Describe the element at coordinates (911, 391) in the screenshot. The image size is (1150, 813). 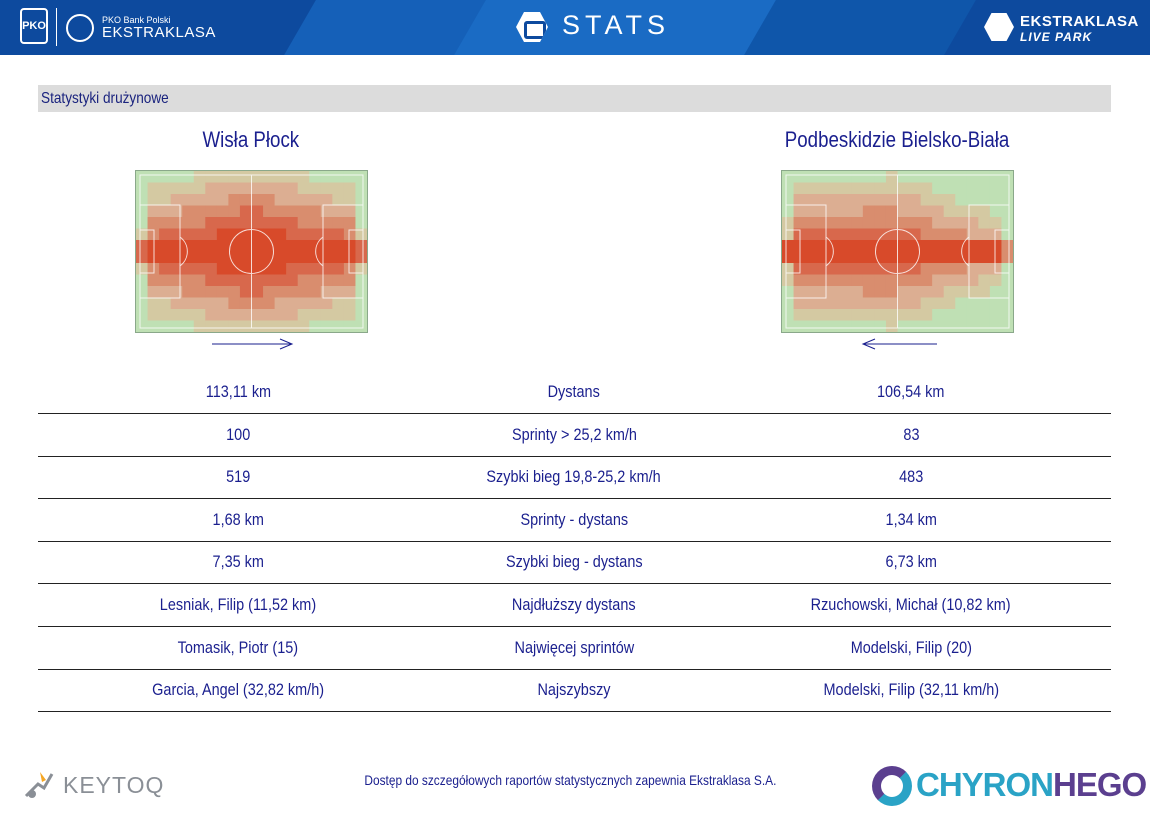
I see `away-value: 106,54 km` at that location.